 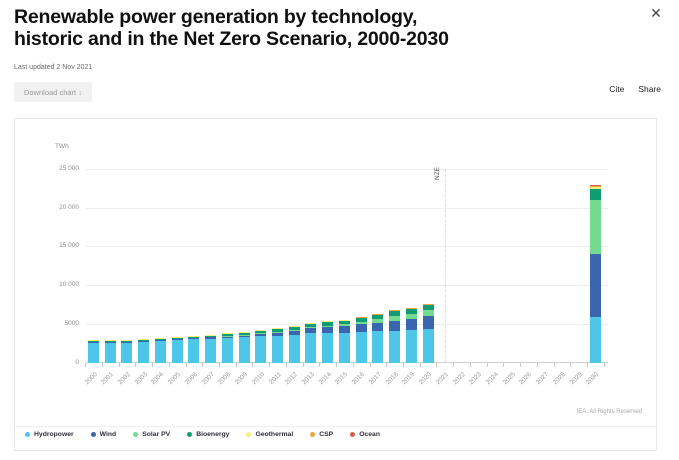 What do you see at coordinates (211, 350) in the screenshot?
I see `bar-segment-2007-hydropower` at bounding box center [211, 350].